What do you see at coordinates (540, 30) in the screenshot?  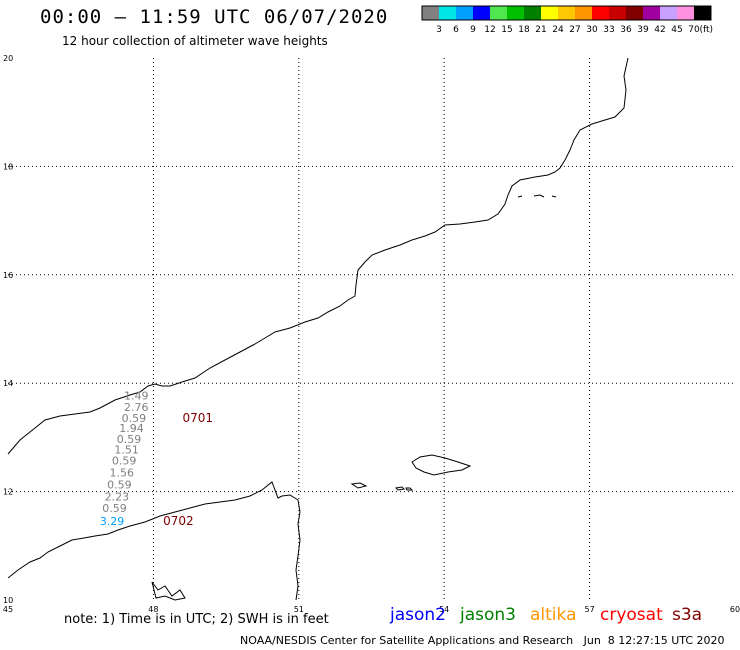 I see `scale-label: 21` at bounding box center [540, 30].